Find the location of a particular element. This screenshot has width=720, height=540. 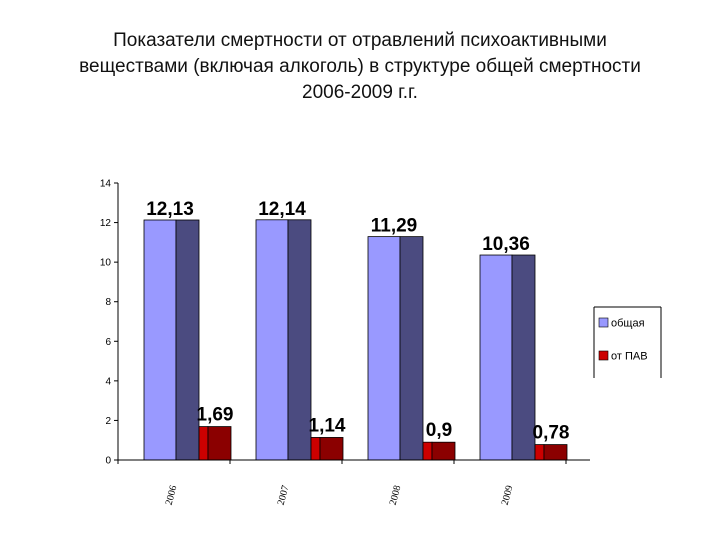

data-label-obshchaya-2009: 10,36 is located at coordinates (506, 244).